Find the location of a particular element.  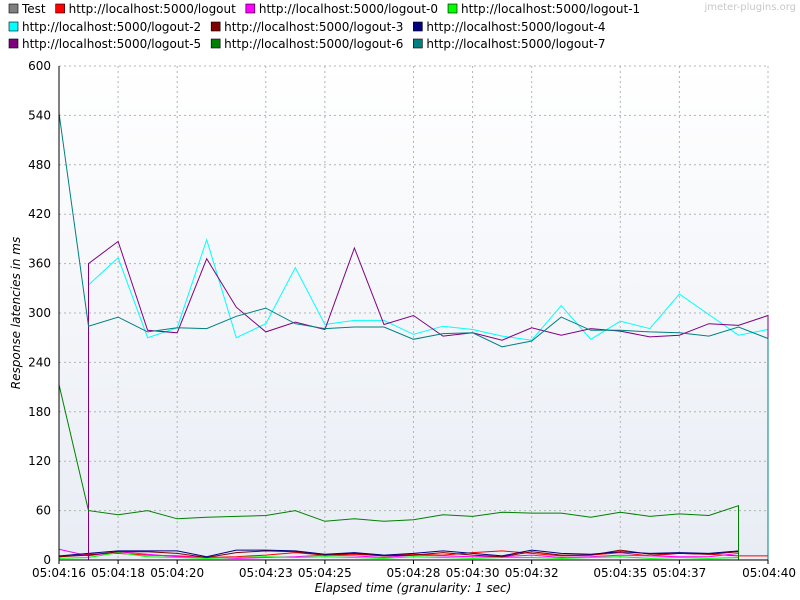

y-tick-label: 420 is located at coordinates (39, 214).